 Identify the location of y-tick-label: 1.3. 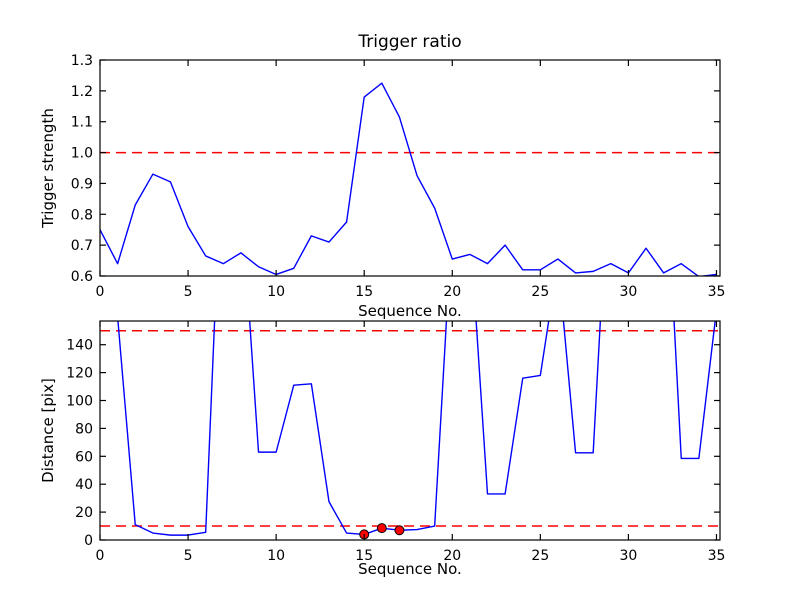
(82, 61).